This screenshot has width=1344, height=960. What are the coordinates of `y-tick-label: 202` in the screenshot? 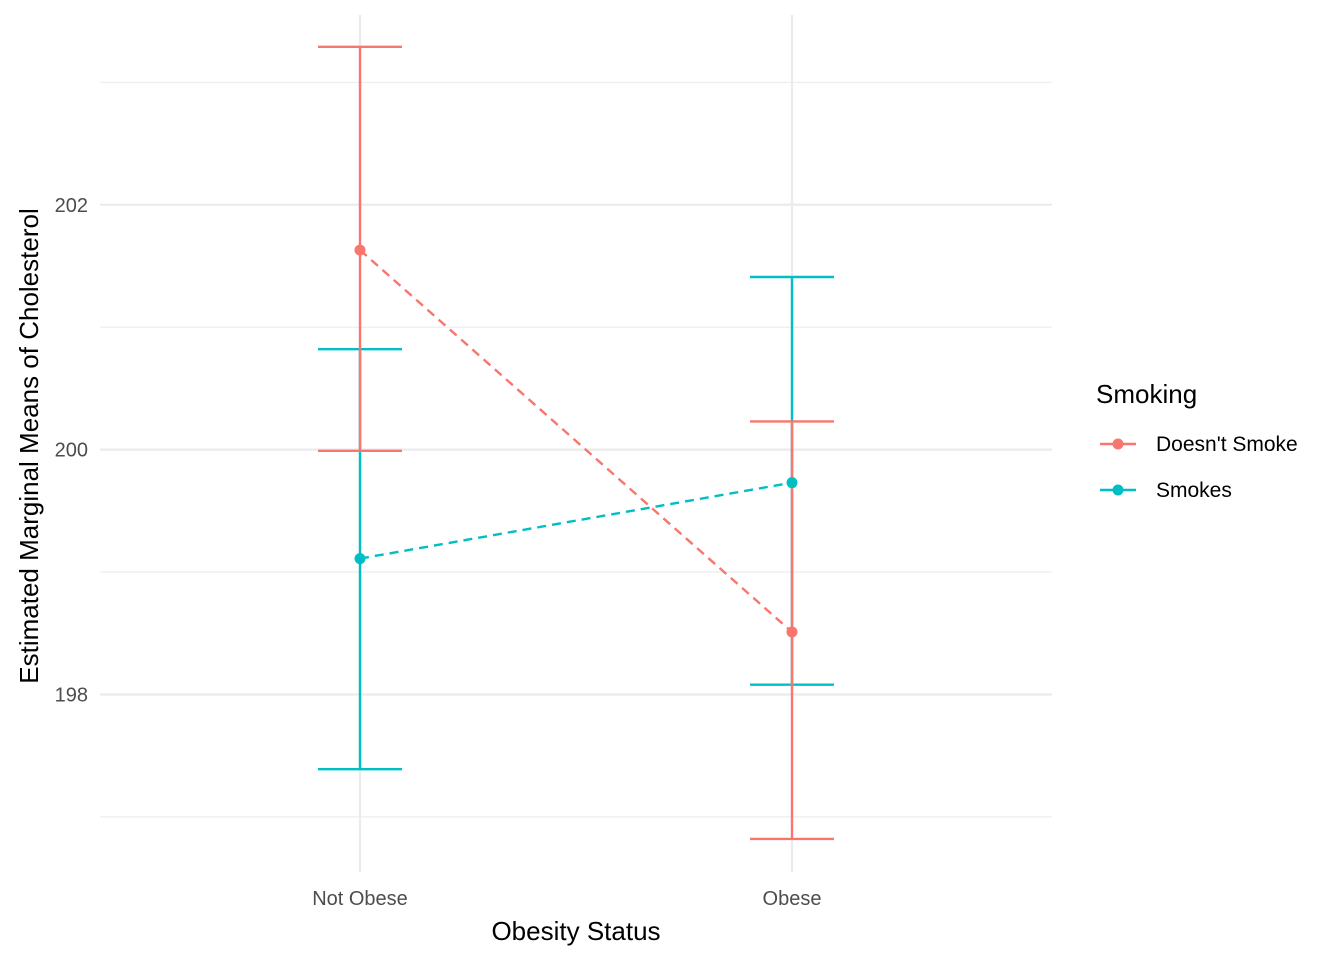 It's located at (71, 206).